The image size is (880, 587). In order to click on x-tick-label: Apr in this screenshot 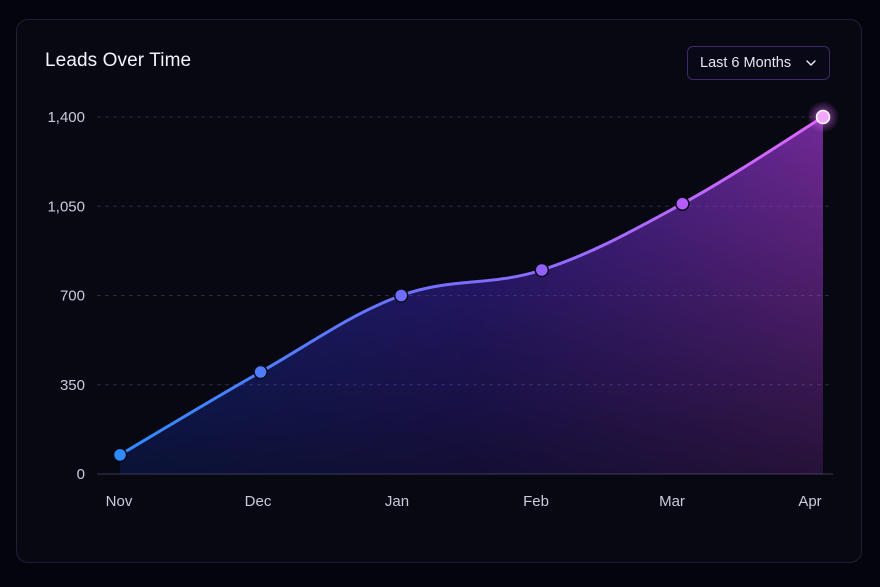, I will do `click(809, 501)`.